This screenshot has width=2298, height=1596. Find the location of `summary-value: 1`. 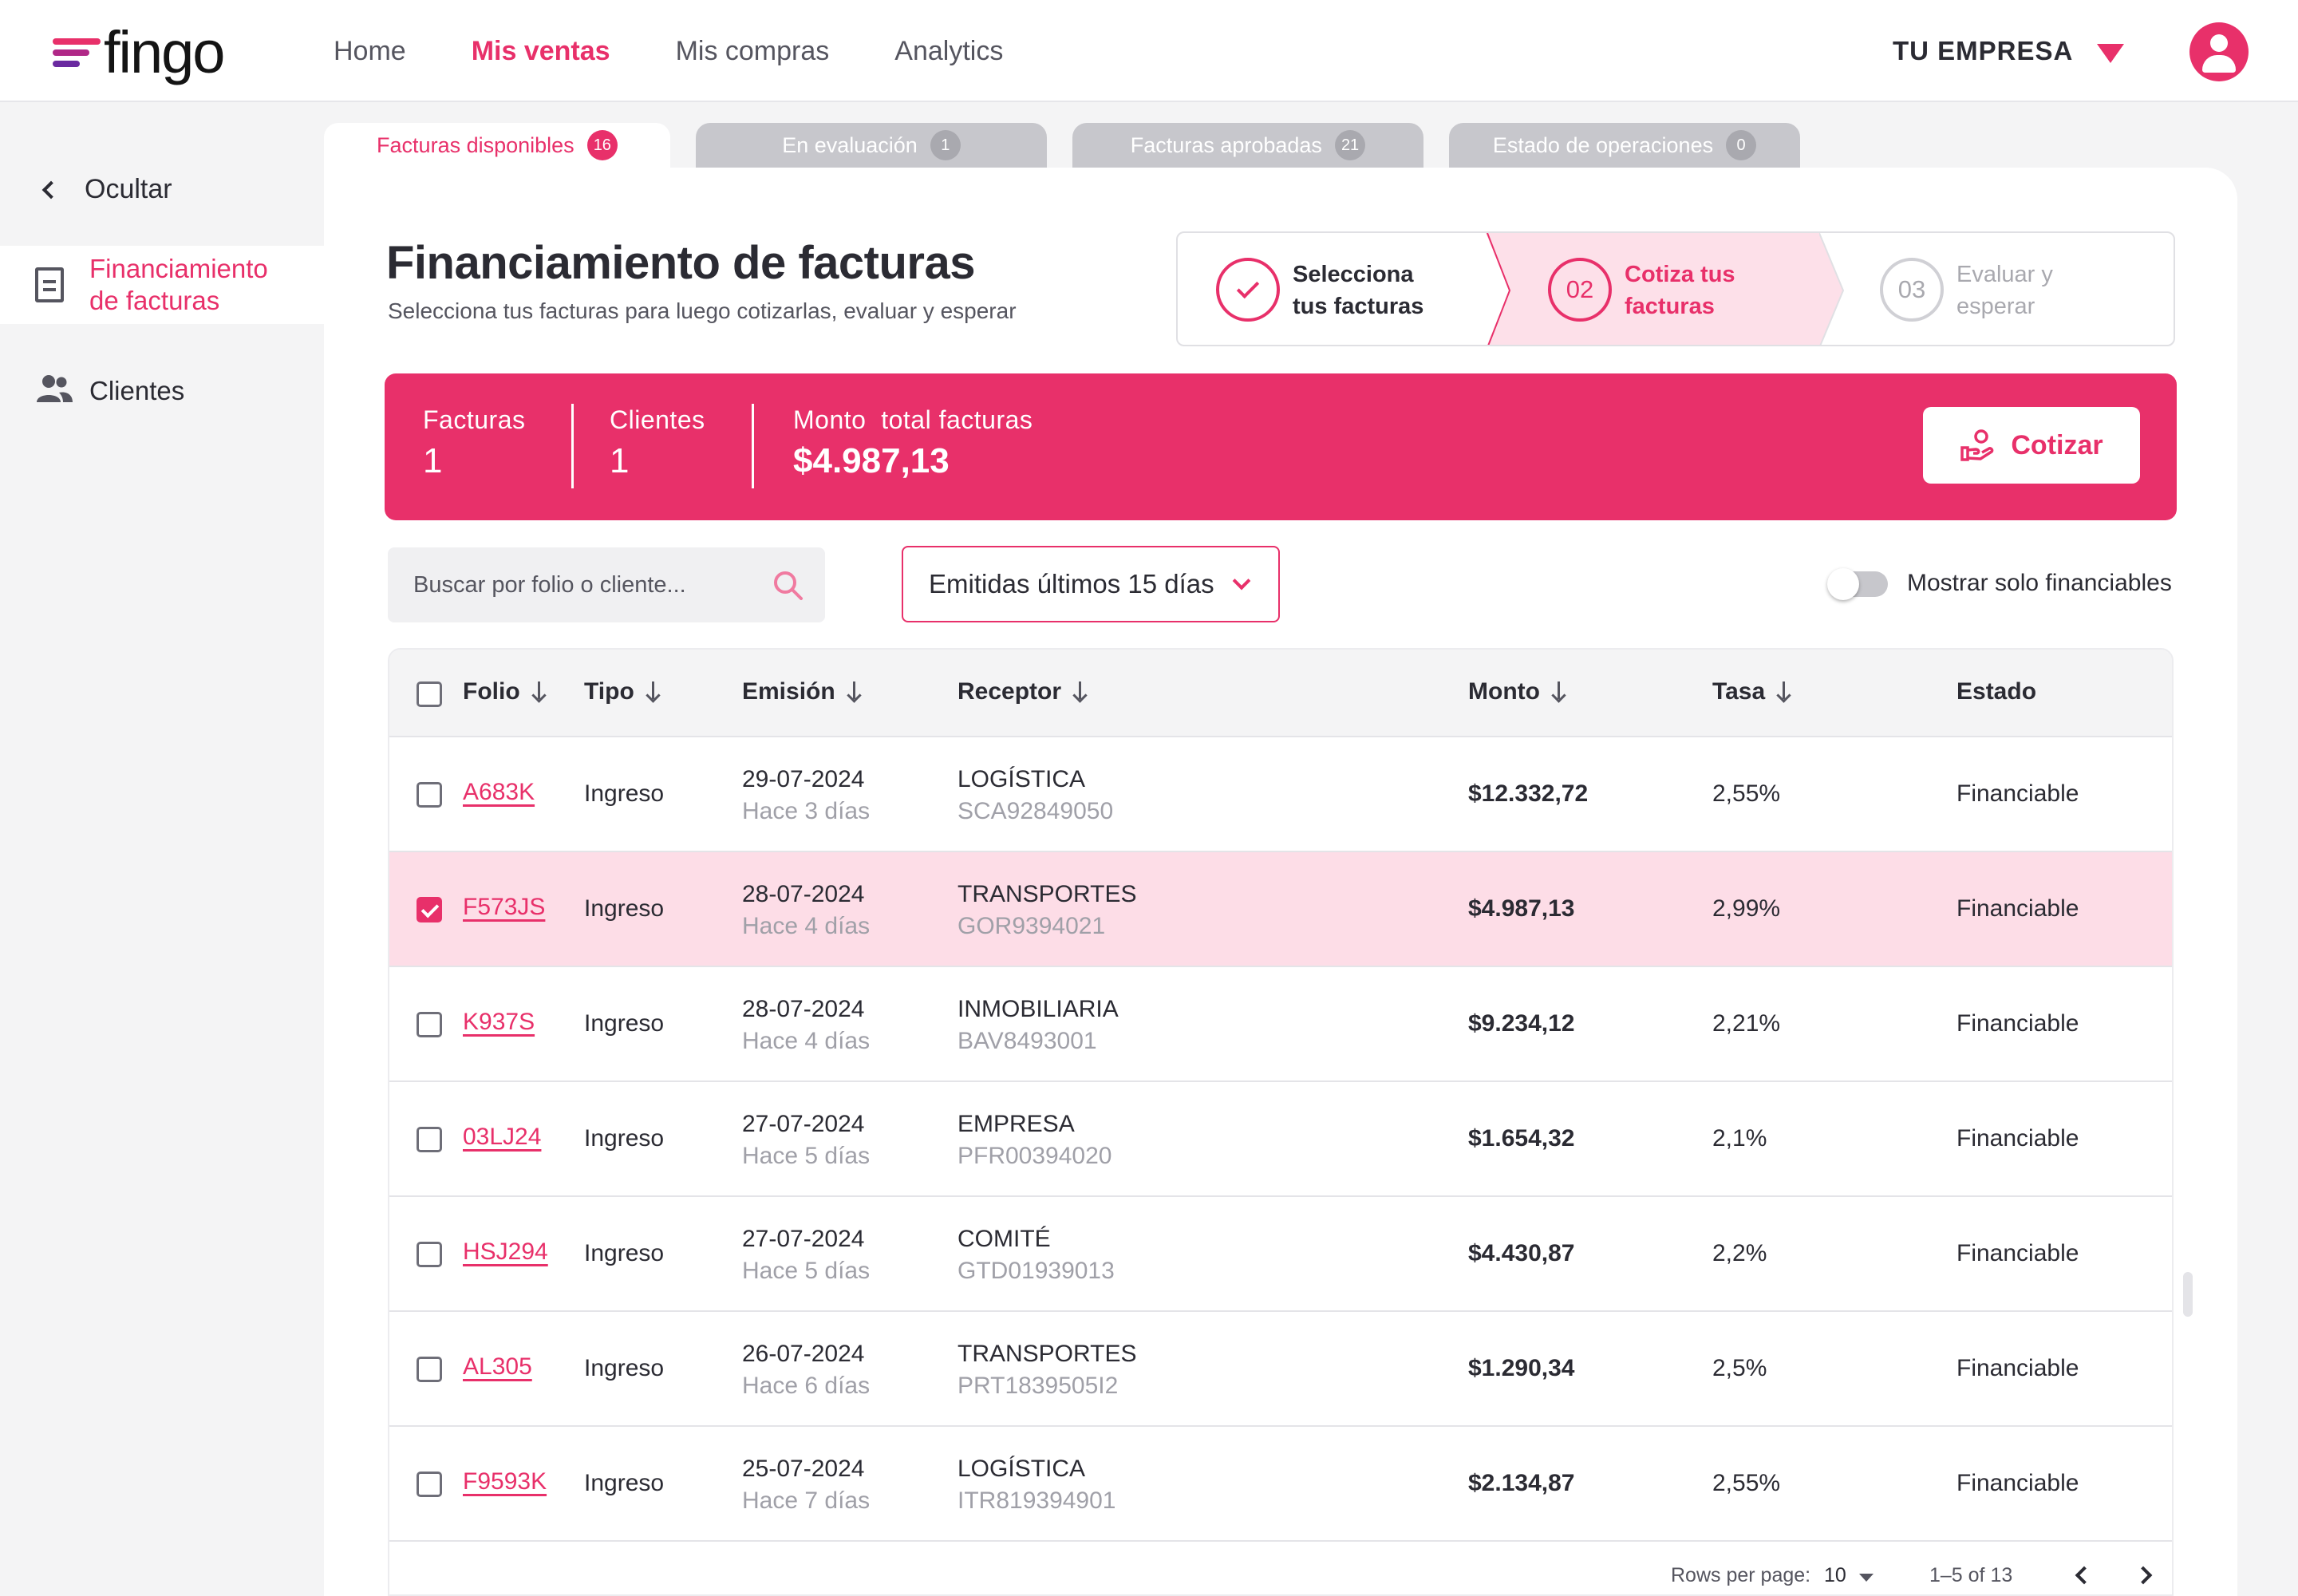

summary-value: 1 is located at coordinates (620, 460).